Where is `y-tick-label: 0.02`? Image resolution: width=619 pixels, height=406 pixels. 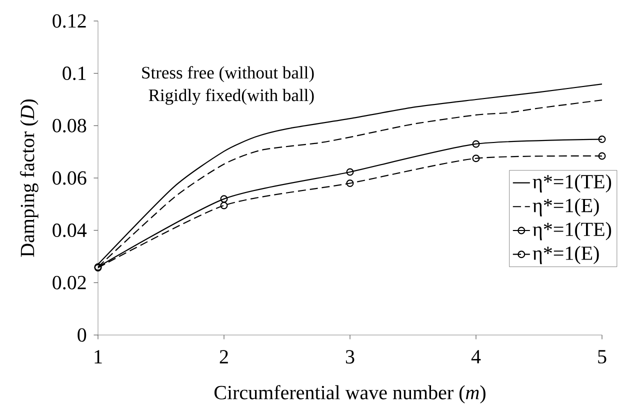
y-tick-label: 0.02 is located at coordinates (69, 283).